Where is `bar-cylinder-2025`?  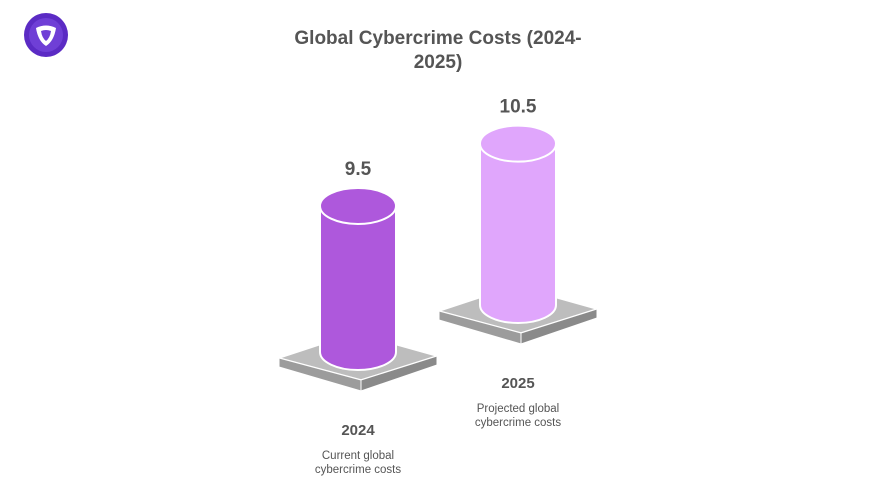
bar-cylinder-2025 is located at coordinates (518, 233).